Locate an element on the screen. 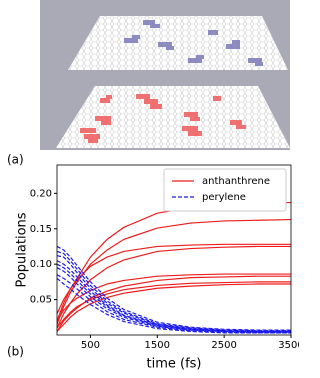  y-tick-label: 0.05 is located at coordinates (41, 300).